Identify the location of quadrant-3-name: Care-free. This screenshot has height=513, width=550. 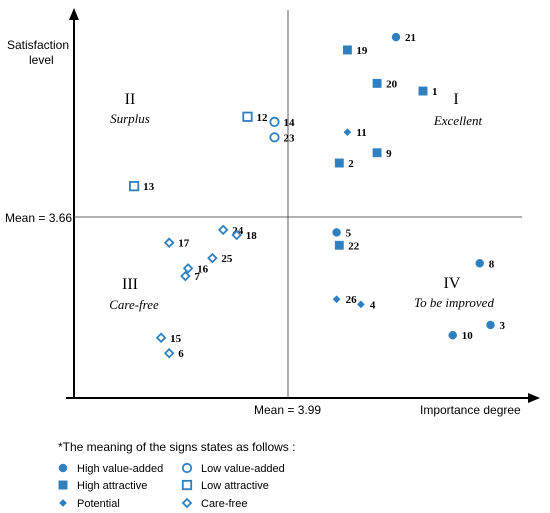
(134, 304).